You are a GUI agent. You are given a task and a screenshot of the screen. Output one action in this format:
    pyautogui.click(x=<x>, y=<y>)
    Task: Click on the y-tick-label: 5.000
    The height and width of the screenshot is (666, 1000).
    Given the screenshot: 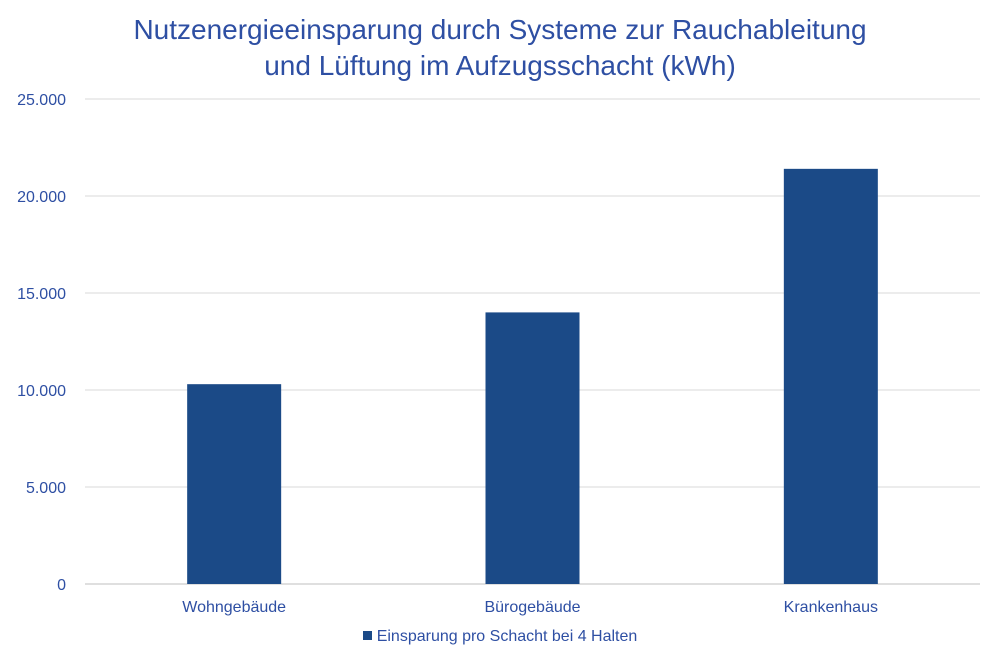 What is the action you would take?
    pyautogui.click(x=46, y=488)
    